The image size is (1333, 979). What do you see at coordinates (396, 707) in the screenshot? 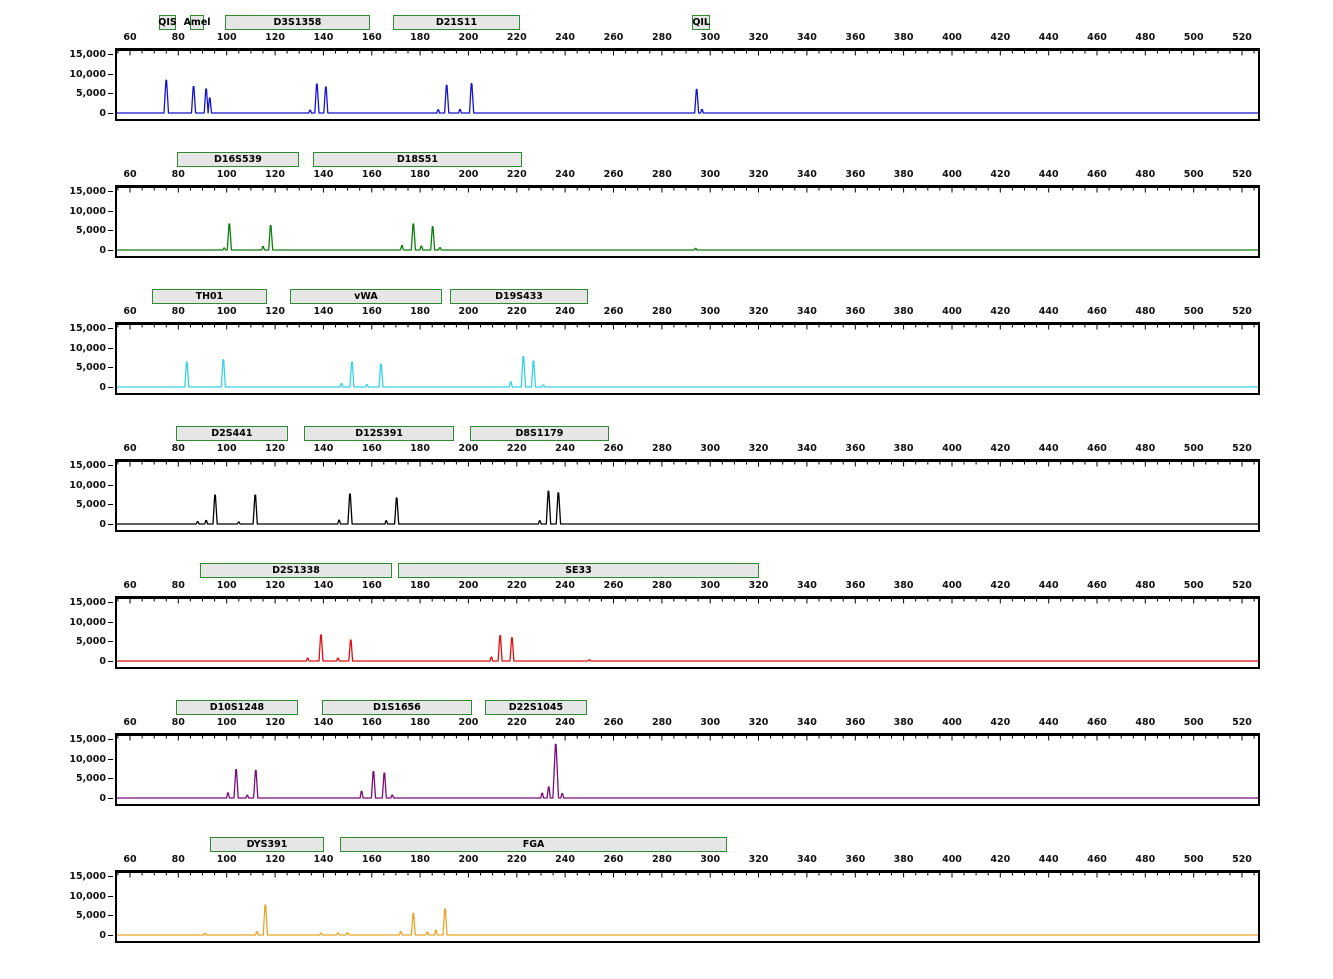
I see `marker-box-D1S1656: D1S1656` at bounding box center [396, 707].